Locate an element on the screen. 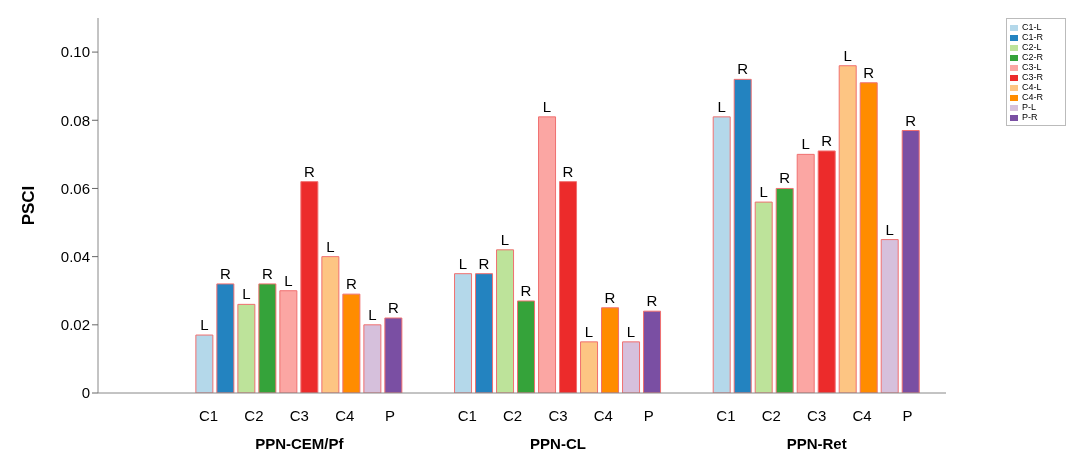 This screenshot has height=473, width=1077. y-tick-label: 0.10 is located at coordinates (75, 52).